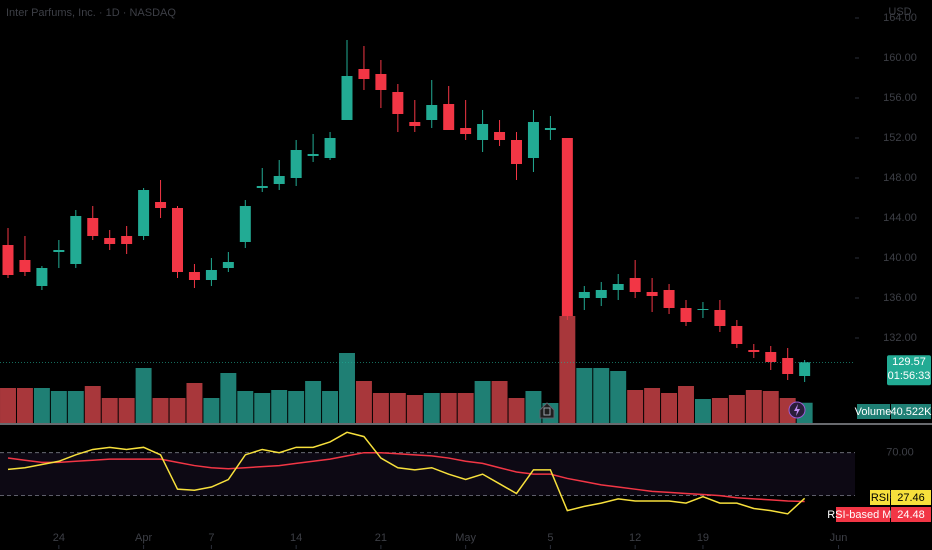  Describe the element at coordinates (873, 412) in the screenshot. I see `volume-name: Volume` at that location.